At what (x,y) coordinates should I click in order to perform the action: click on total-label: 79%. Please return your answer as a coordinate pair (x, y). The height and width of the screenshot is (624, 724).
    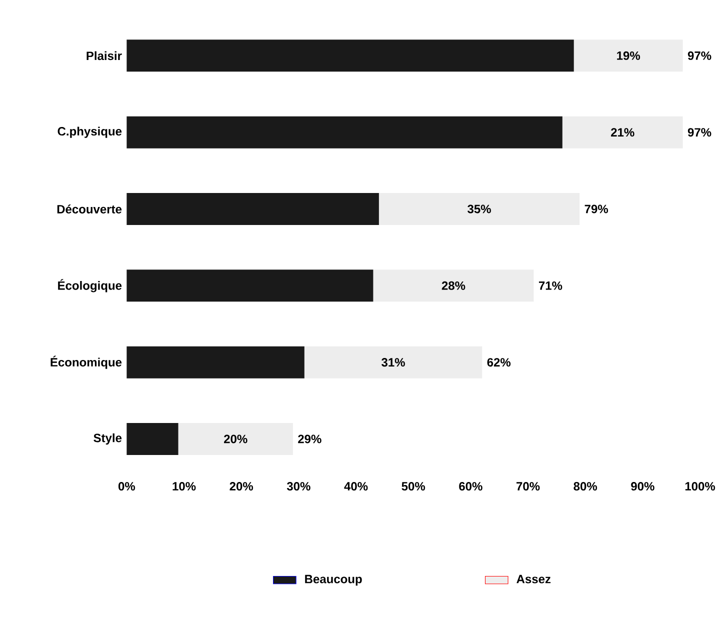
    Looking at the image, I should click on (596, 209).